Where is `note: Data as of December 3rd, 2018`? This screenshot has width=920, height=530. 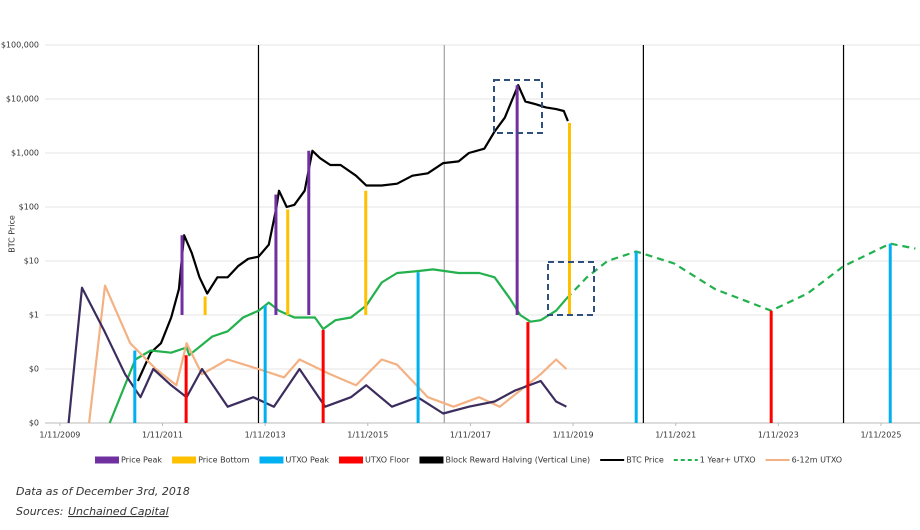 note: Data as of December 3rd, 2018 is located at coordinates (103, 491).